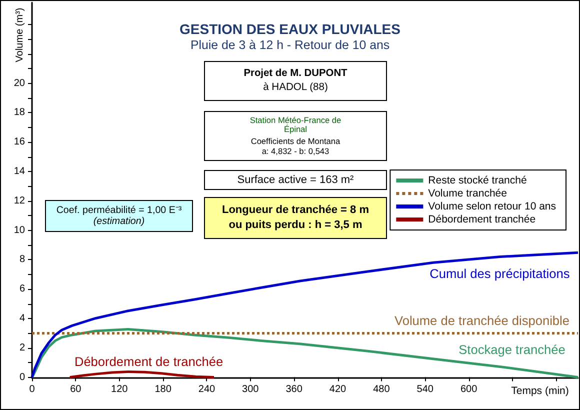 The width and height of the screenshot is (580, 410). What do you see at coordinates (296, 74) in the screenshot?
I see `annotation: Projet de M. DUPONT` at bounding box center [296, 74].